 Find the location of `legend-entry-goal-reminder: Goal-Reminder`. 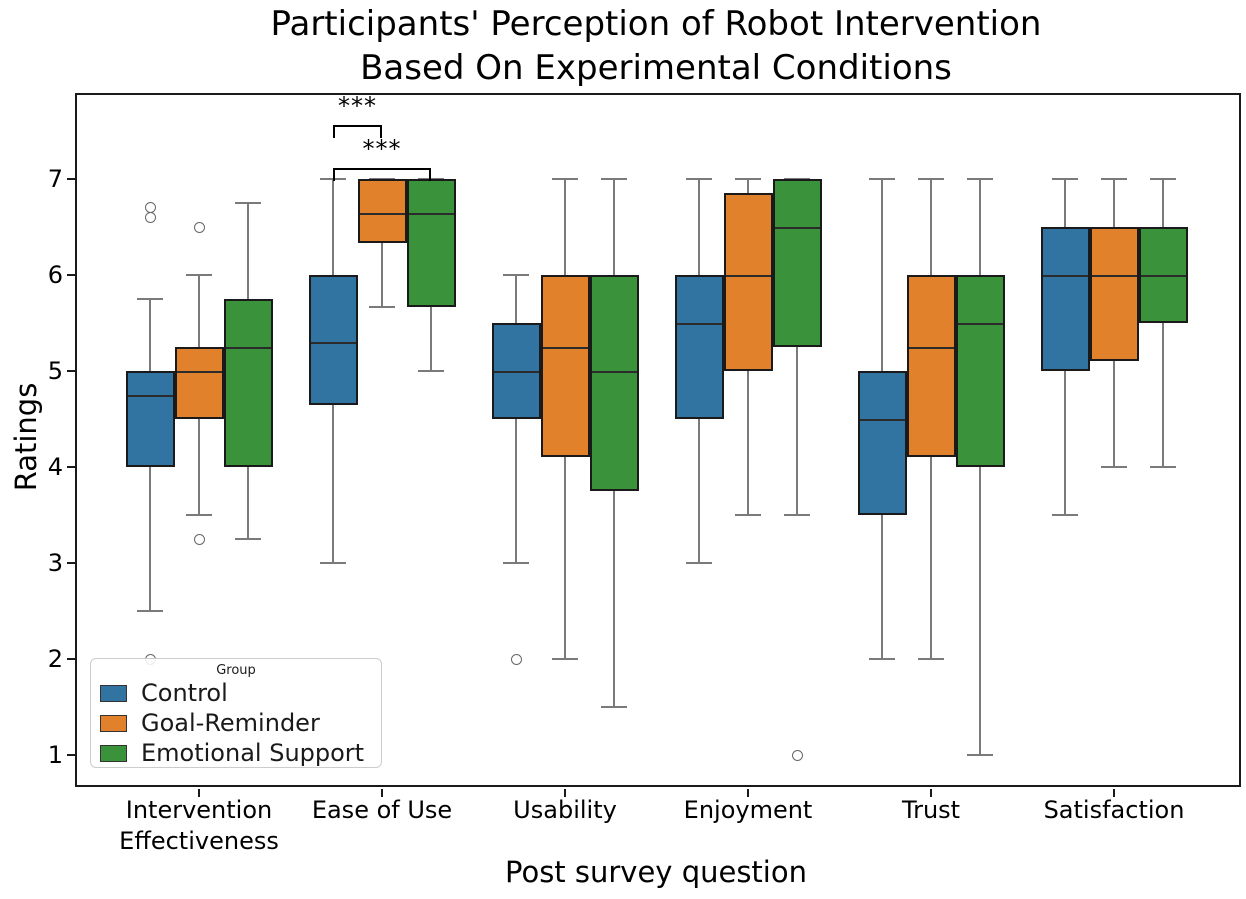

legend-entry-goal-reminder: Goal-Reminder is located at coordinates (236, 723).